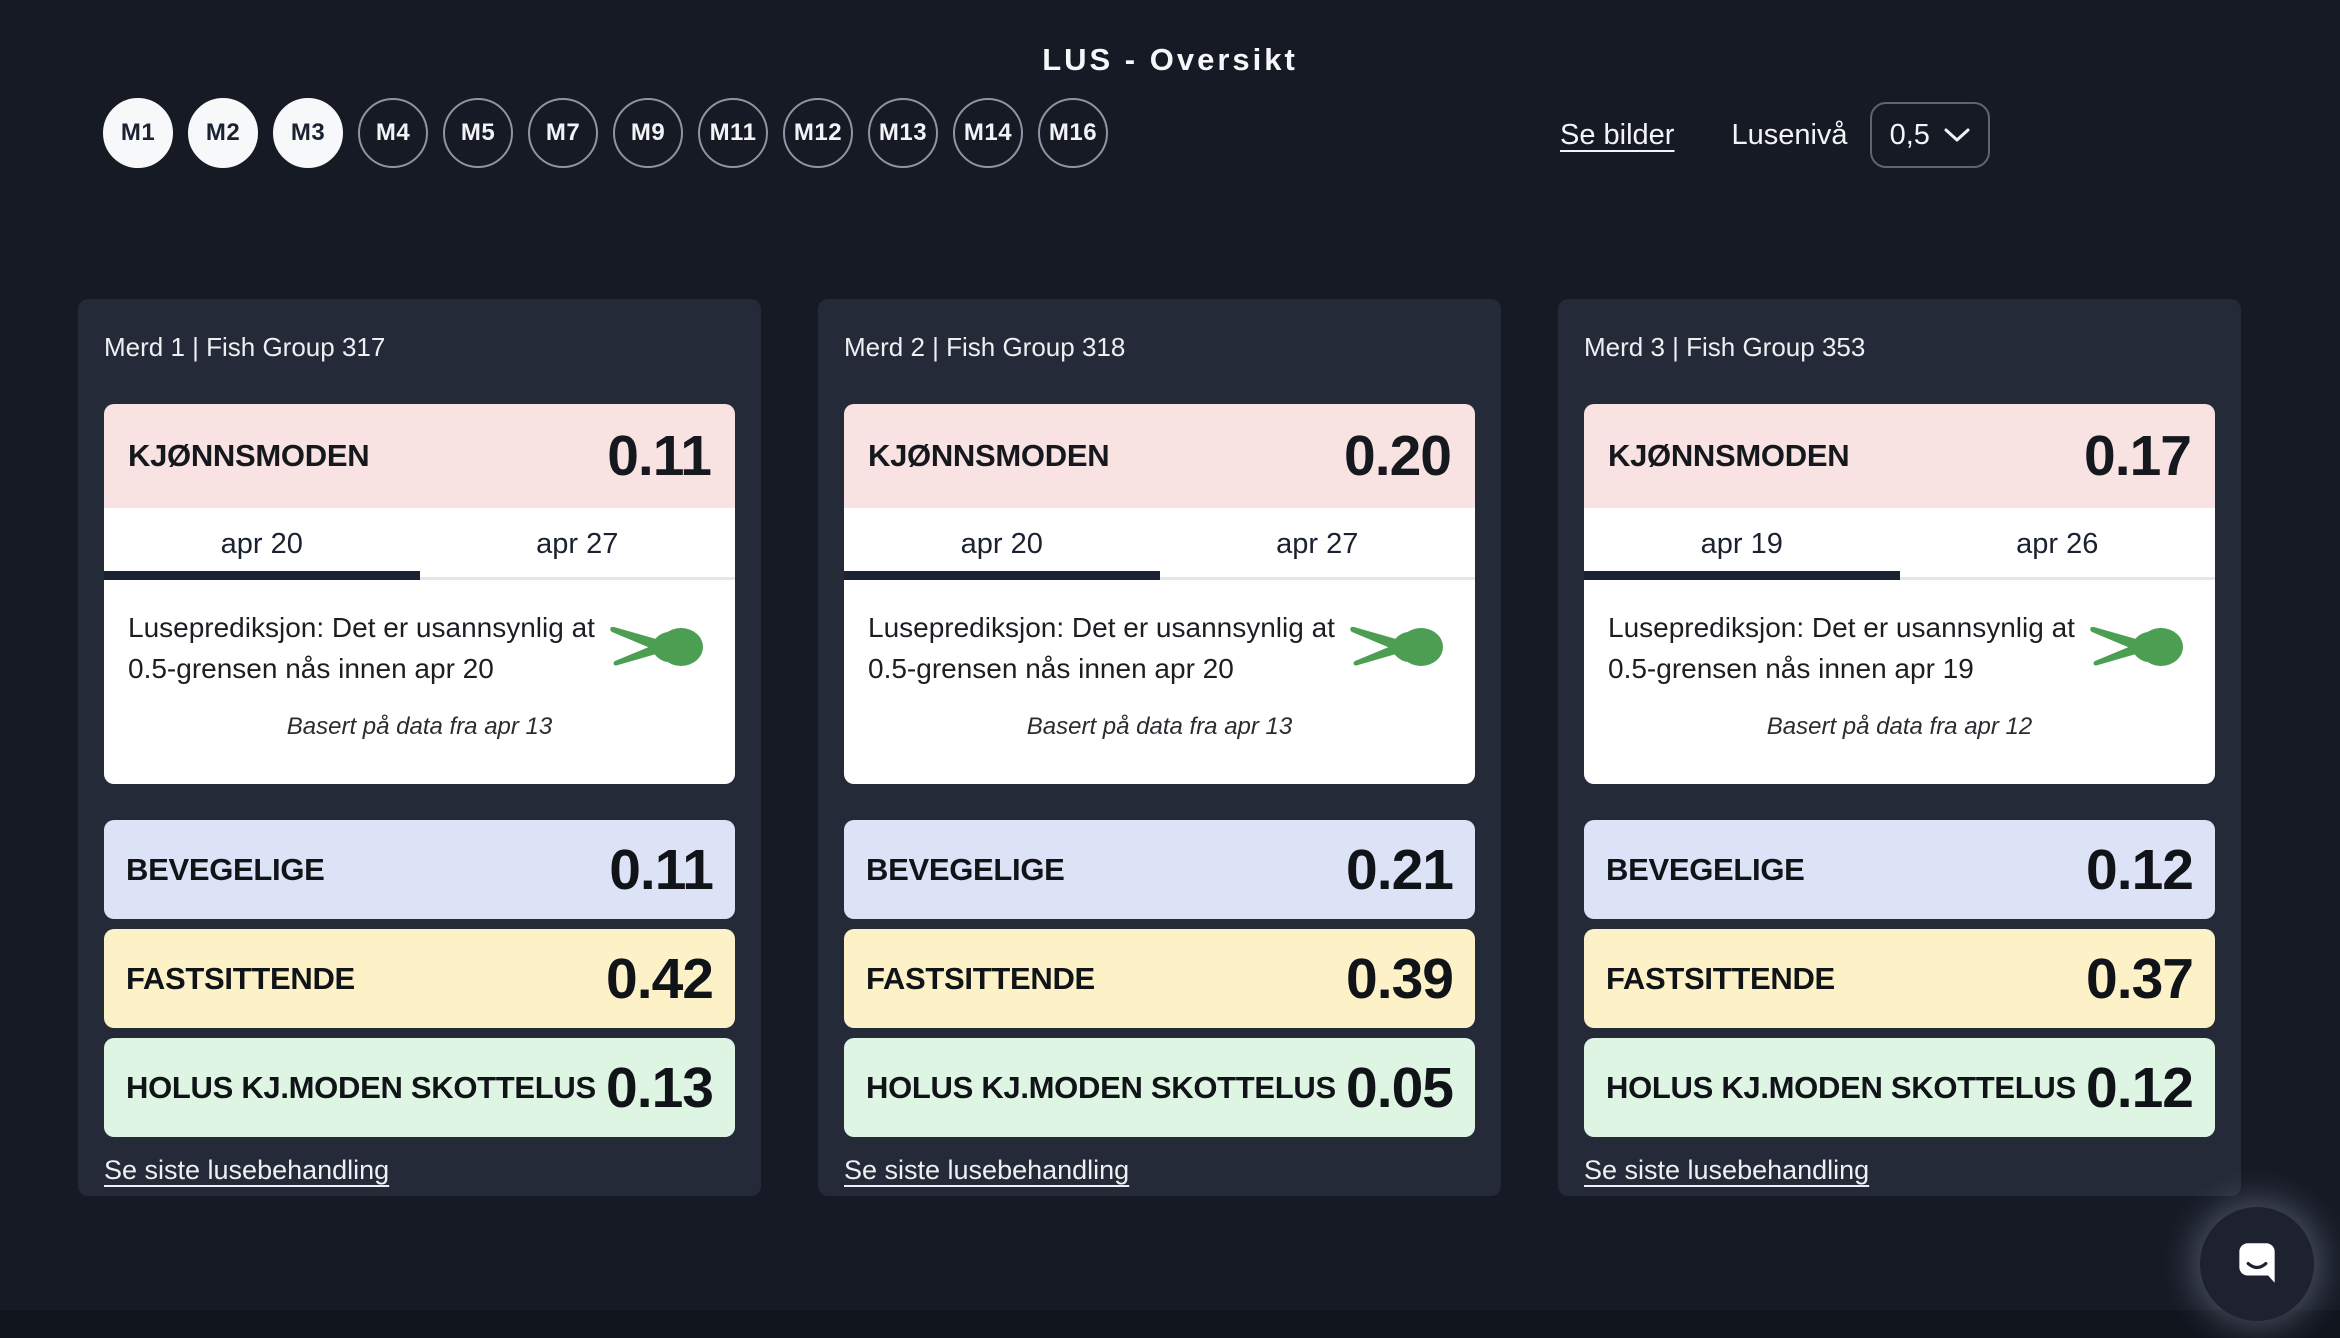  I want to click on kjonnsmoden-row: KJØNNSMODEN 0.17, so click(1899, 456).